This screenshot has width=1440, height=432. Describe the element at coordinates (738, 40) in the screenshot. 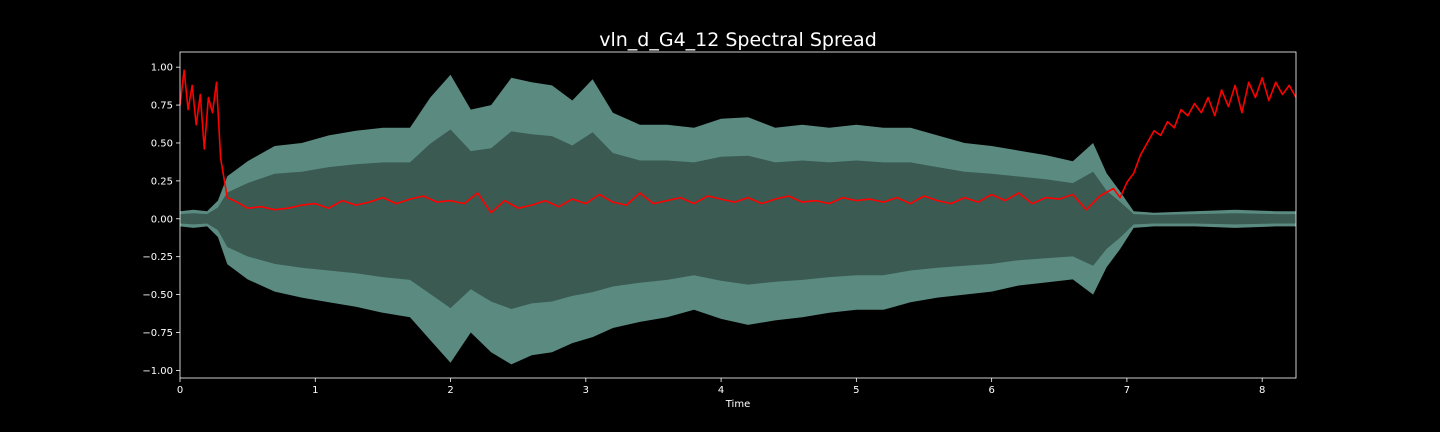

I see `chart-title: vln_d_G4_12 Spectral Spread` at that location.